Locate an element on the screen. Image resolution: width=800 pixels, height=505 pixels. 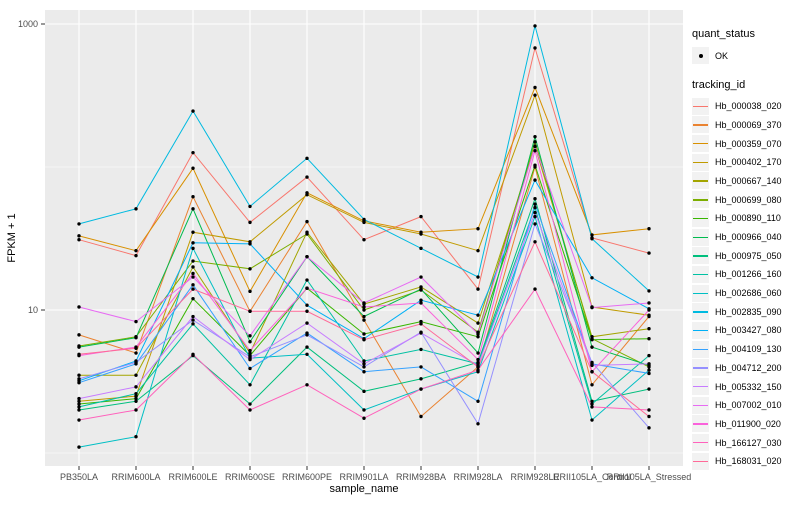
legend-item-Hb_000966_040: Hb_000966_040 is located at coordinates (745, 237).